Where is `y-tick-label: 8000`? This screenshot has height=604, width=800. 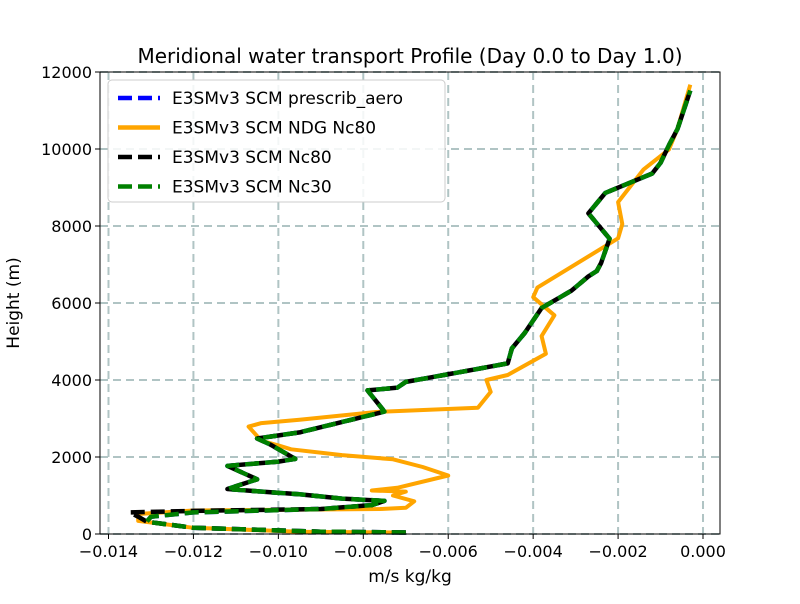 y-tick-label: 8000 is located at coordinates (71, 226).